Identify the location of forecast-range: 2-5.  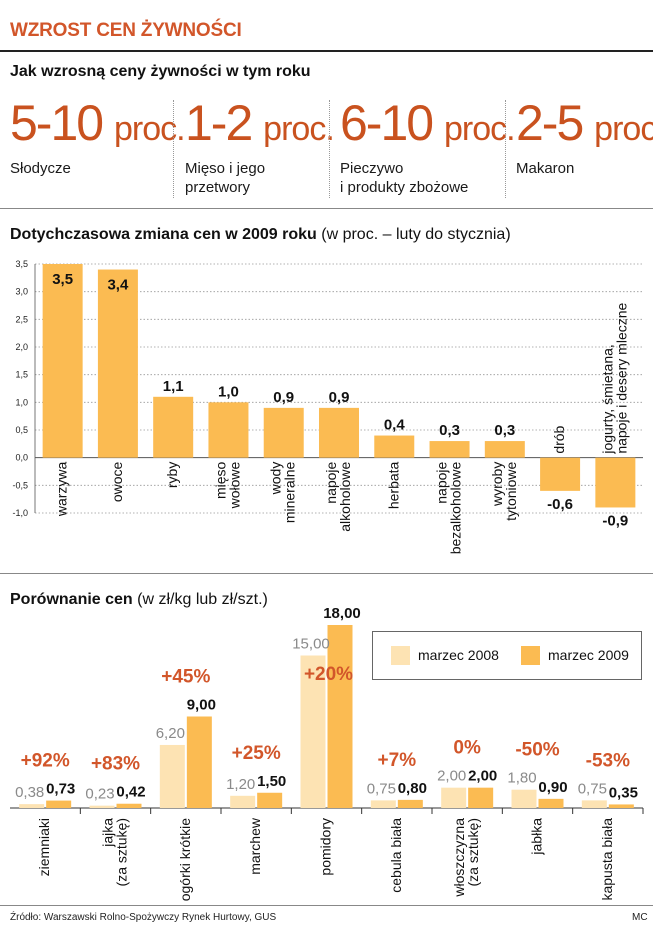
(550, 123).